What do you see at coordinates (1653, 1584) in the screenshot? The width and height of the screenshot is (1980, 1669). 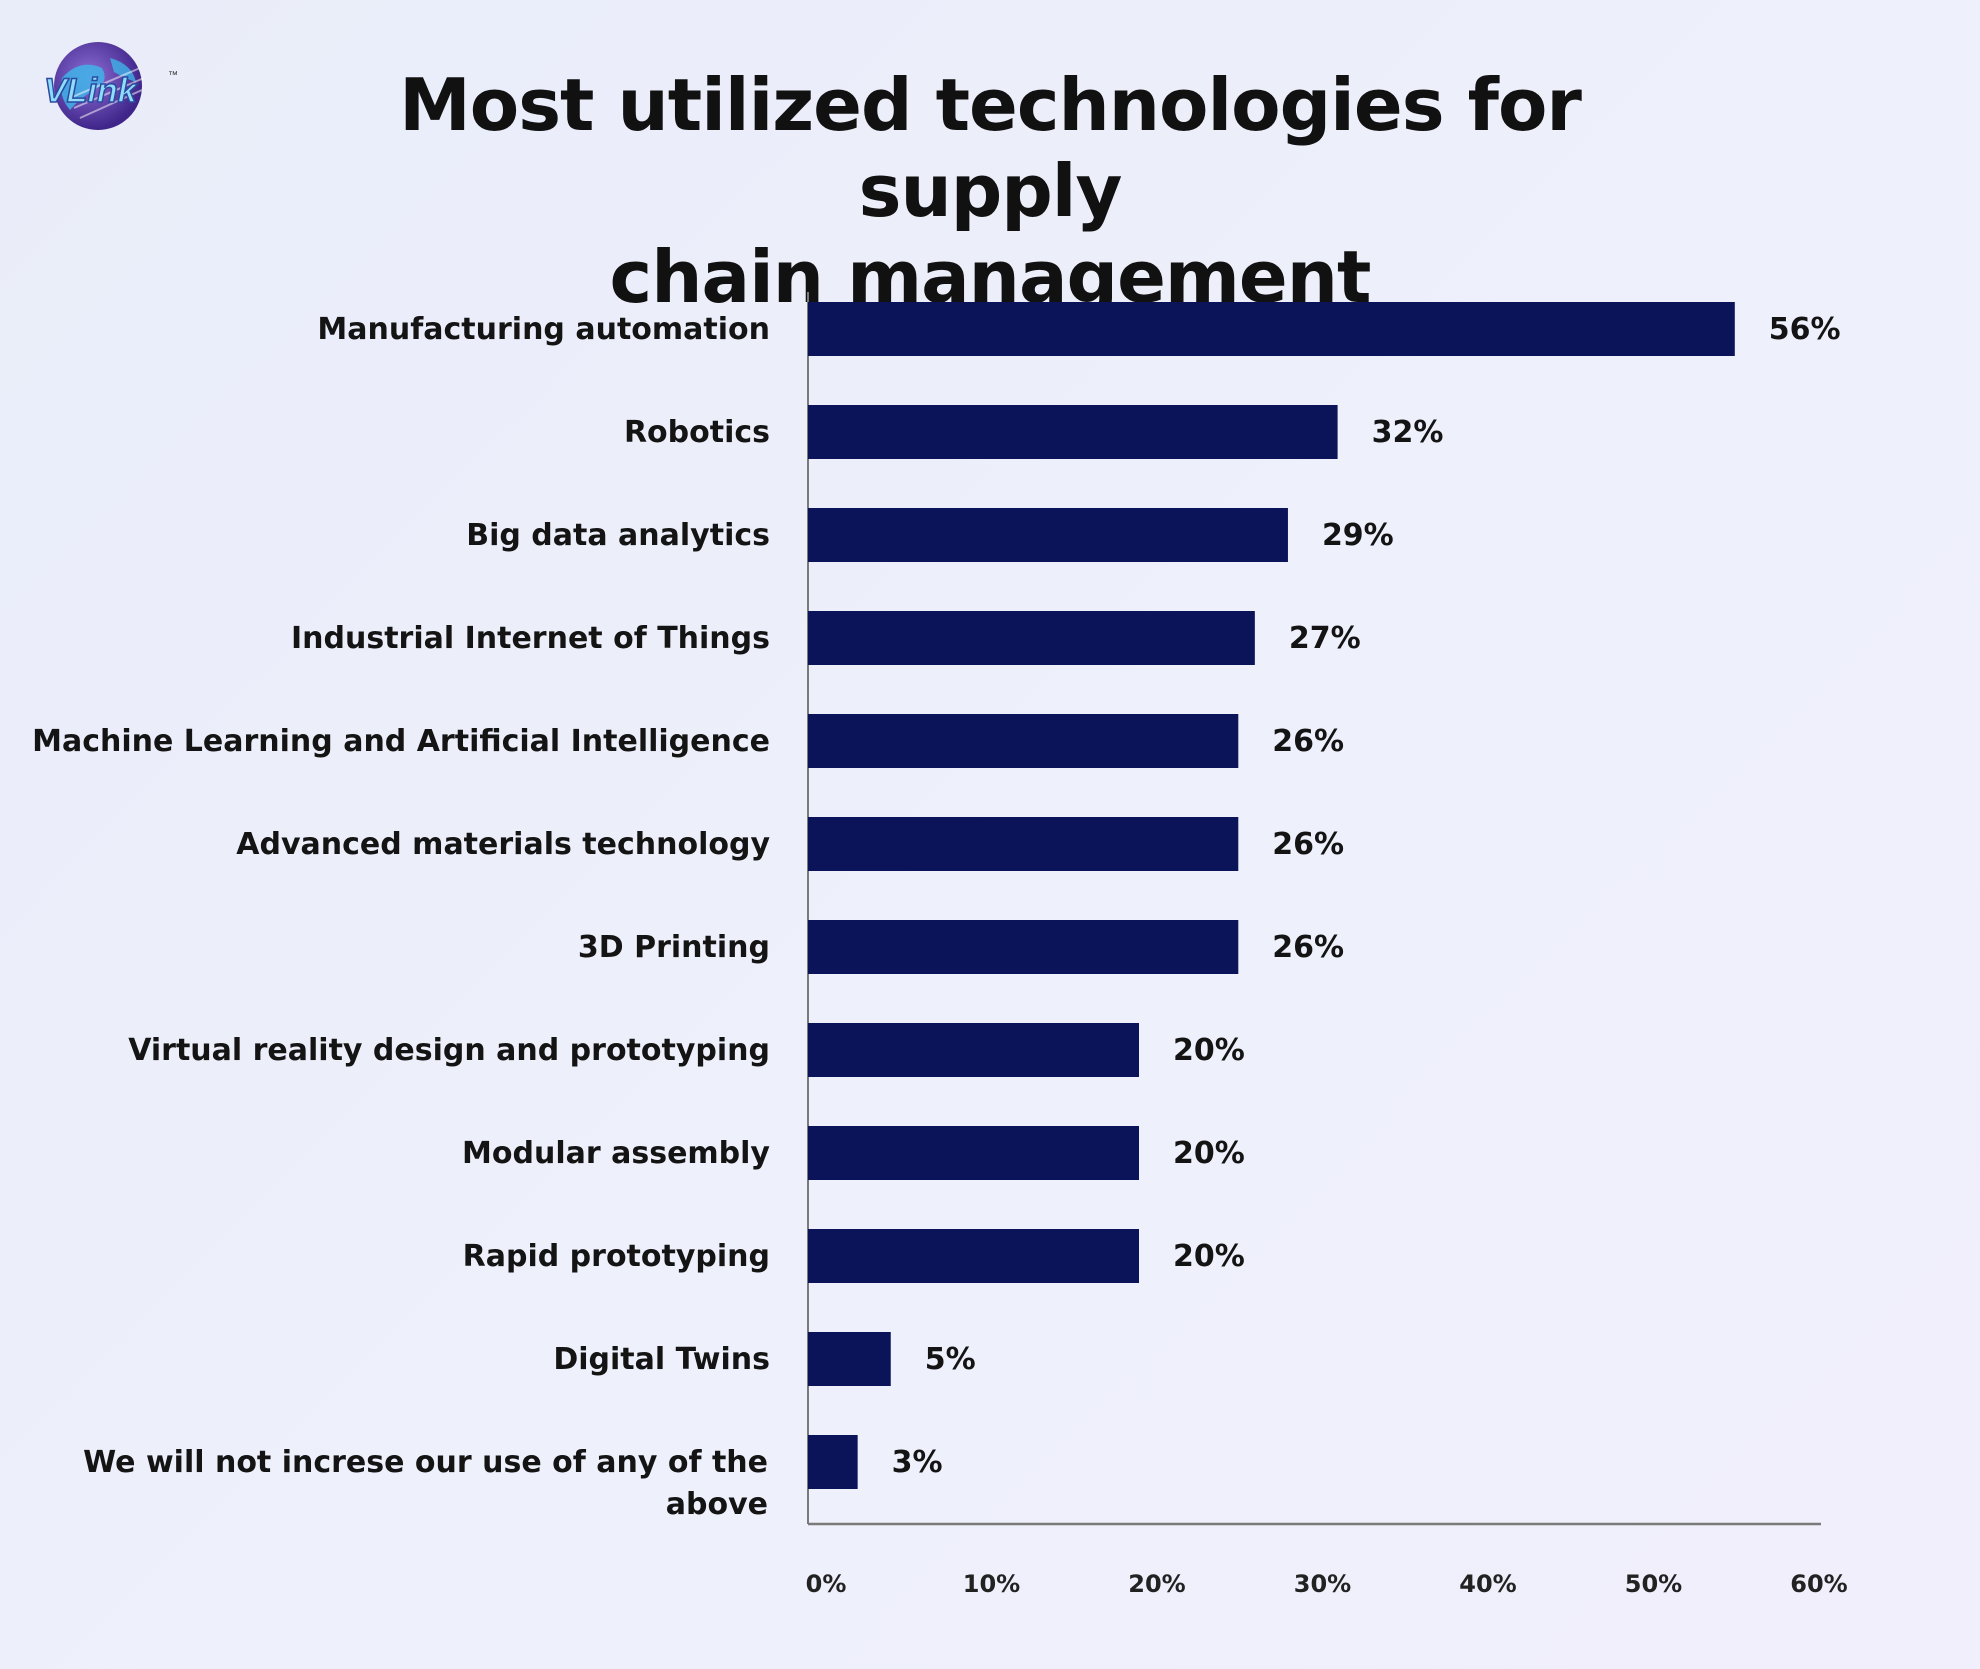 I see `x-tick-label-5: 50%` at bounding box center [1653, 1584].